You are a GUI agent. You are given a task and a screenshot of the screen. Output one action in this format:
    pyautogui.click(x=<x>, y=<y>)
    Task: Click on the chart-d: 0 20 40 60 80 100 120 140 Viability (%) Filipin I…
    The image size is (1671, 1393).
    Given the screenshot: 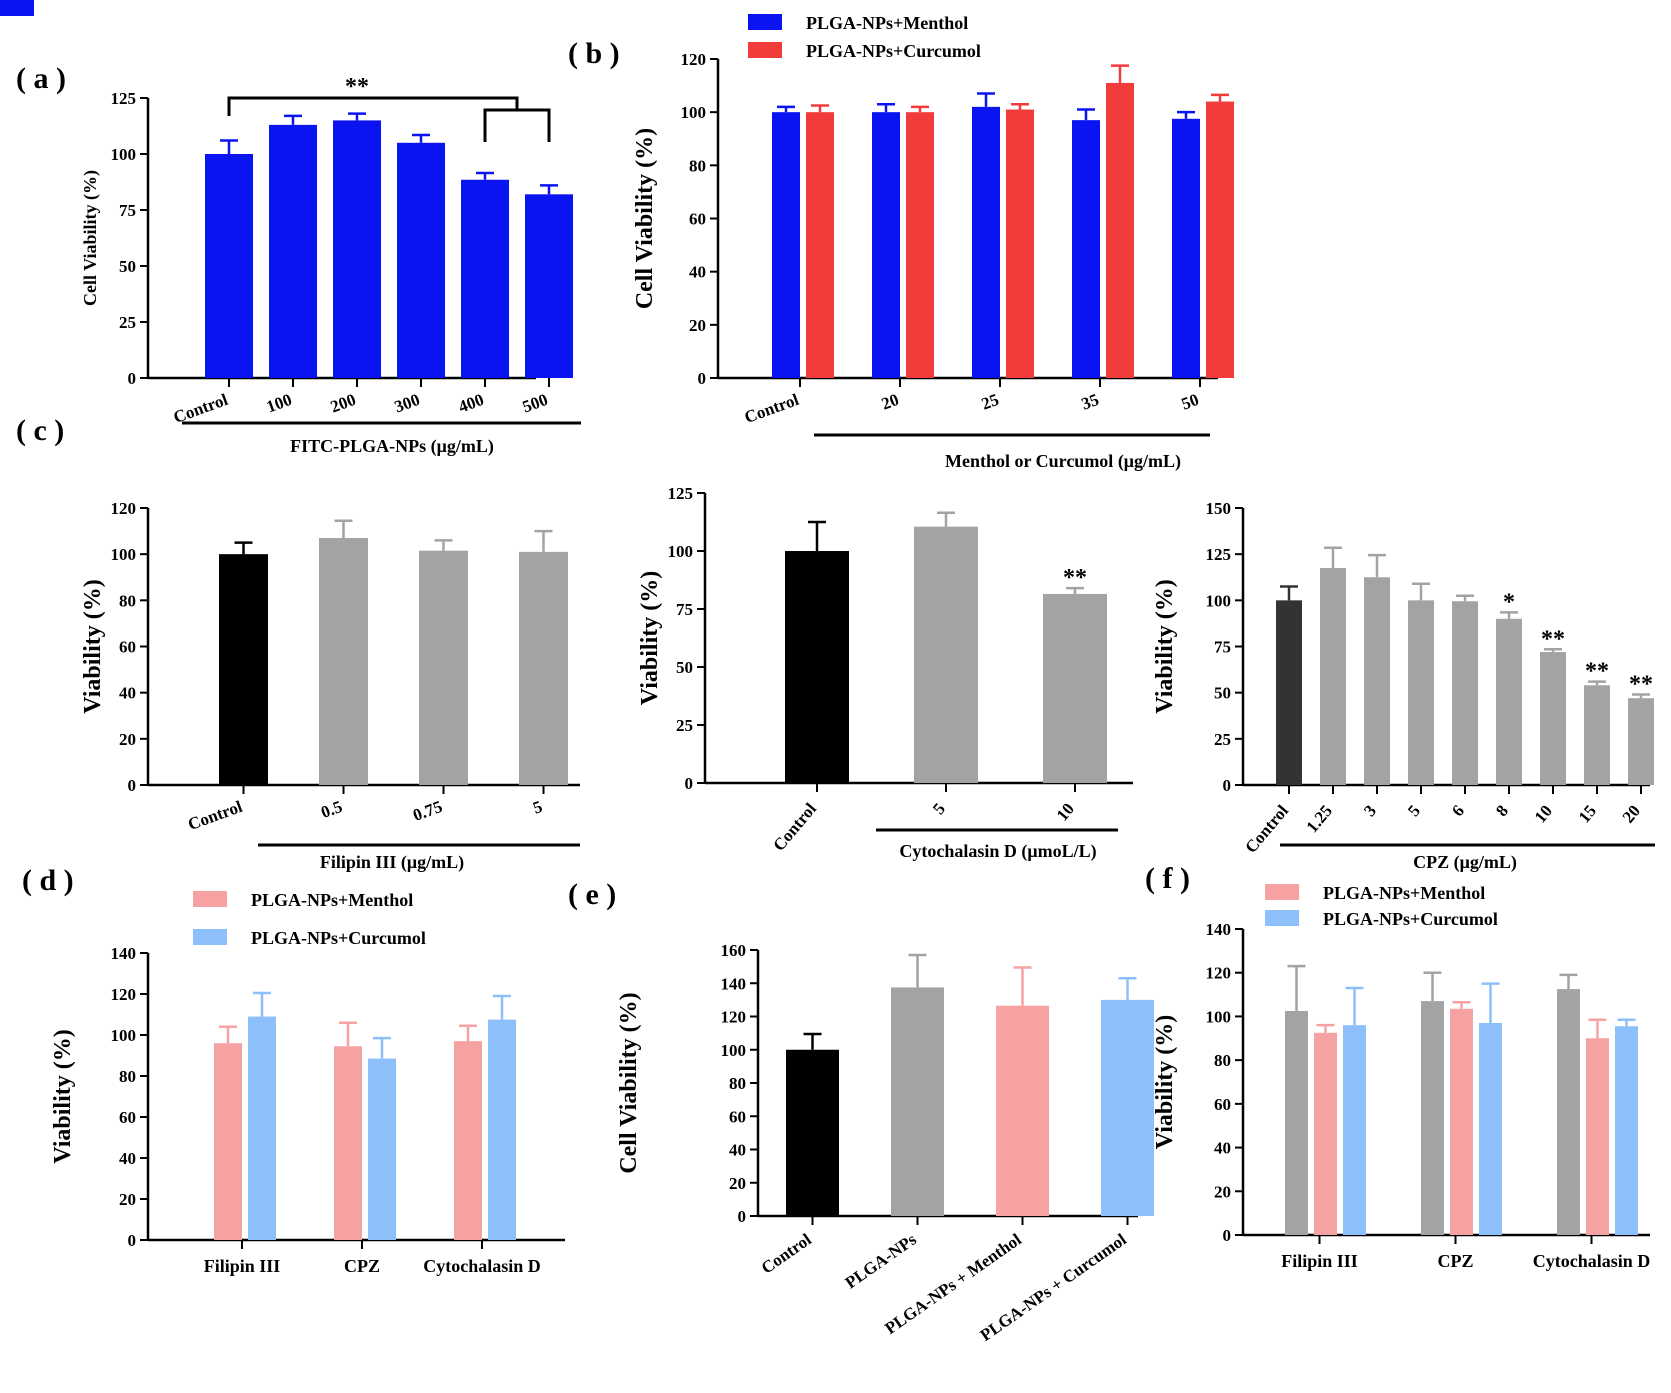 What is the action you would take?
    pyautogui.click(x=307, y=1083)
    